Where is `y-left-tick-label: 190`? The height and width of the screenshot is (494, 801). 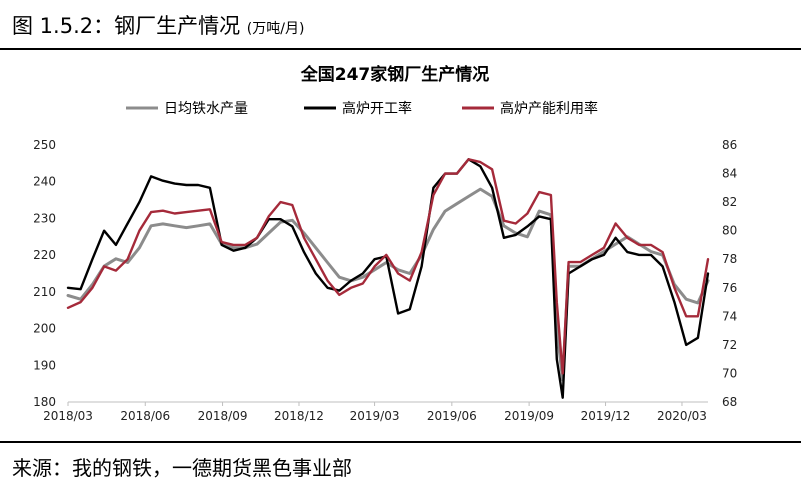
y-left-tick-label: 190 is located at coordinates (44, 365).